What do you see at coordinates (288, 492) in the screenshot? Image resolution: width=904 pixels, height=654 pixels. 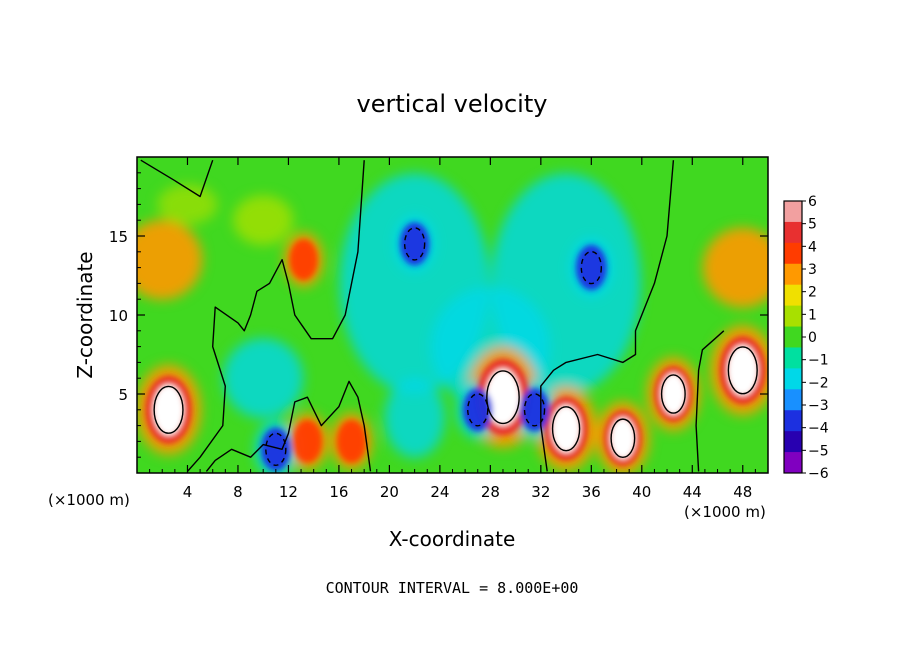 I see `x-tick-label: 12` at bounding box center [288, 492].